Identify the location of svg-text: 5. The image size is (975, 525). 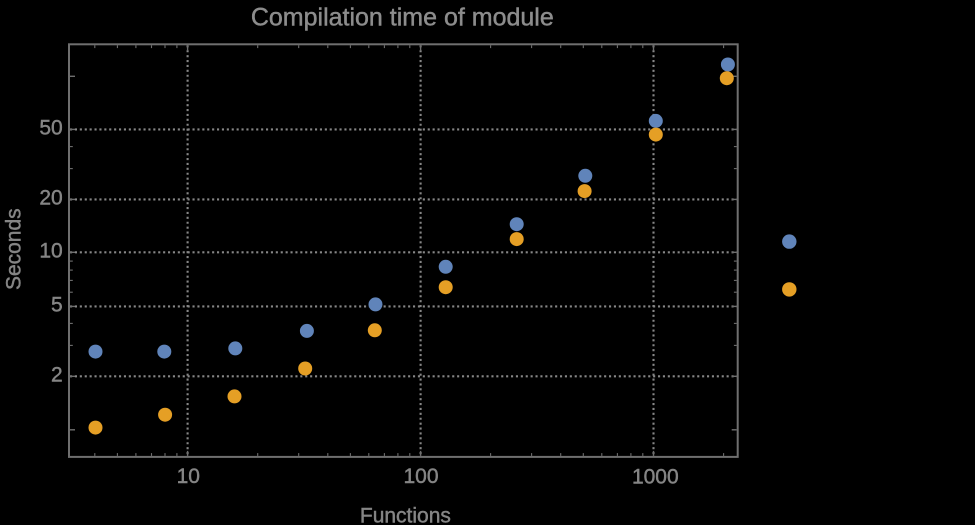
(57, 305).